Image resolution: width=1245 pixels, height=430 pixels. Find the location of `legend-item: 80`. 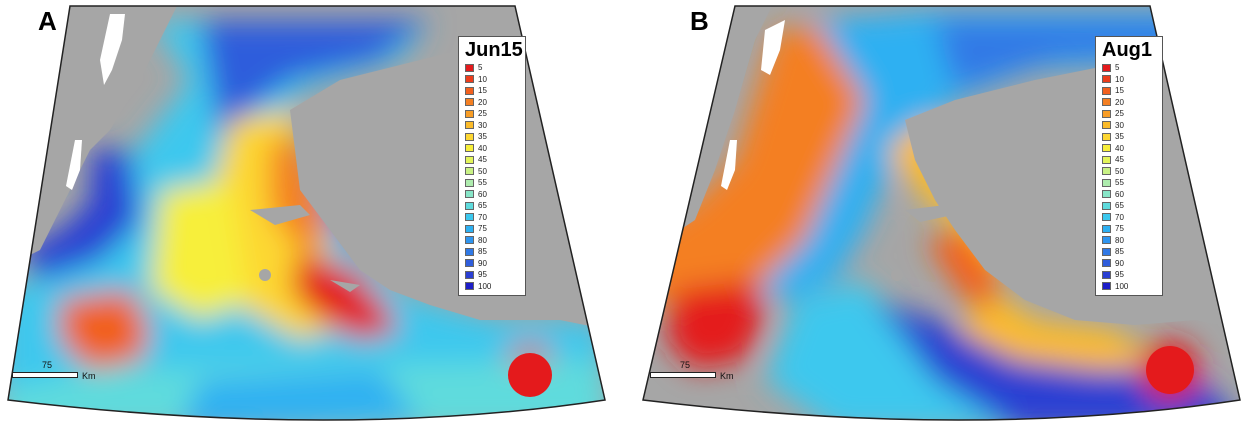

legend-item: 80 is located at coordinates (495, 241).